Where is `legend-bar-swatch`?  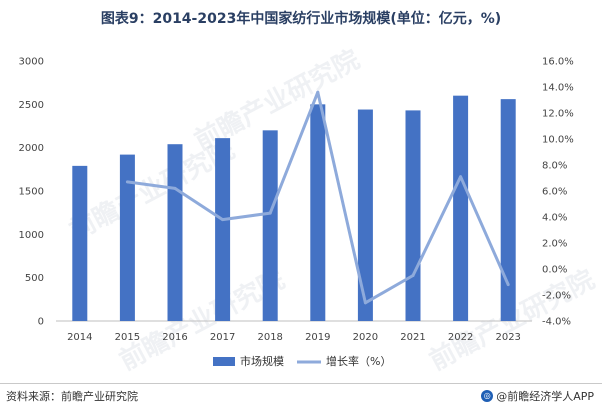 legend-bar-swatch is located at coordinates (224, 361).